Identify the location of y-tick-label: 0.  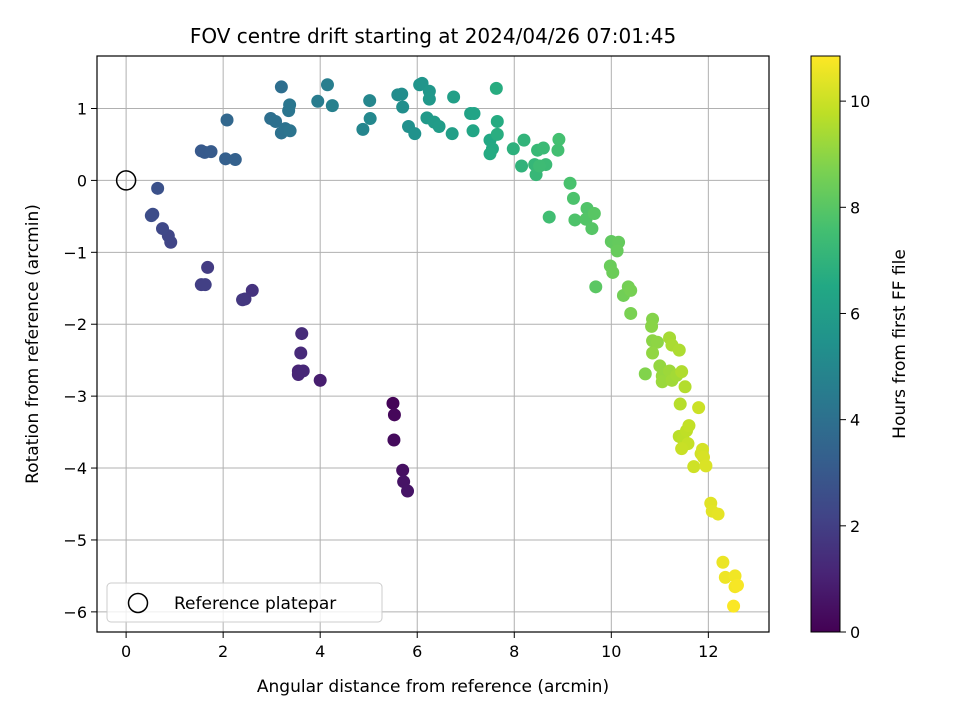
(82, 180).